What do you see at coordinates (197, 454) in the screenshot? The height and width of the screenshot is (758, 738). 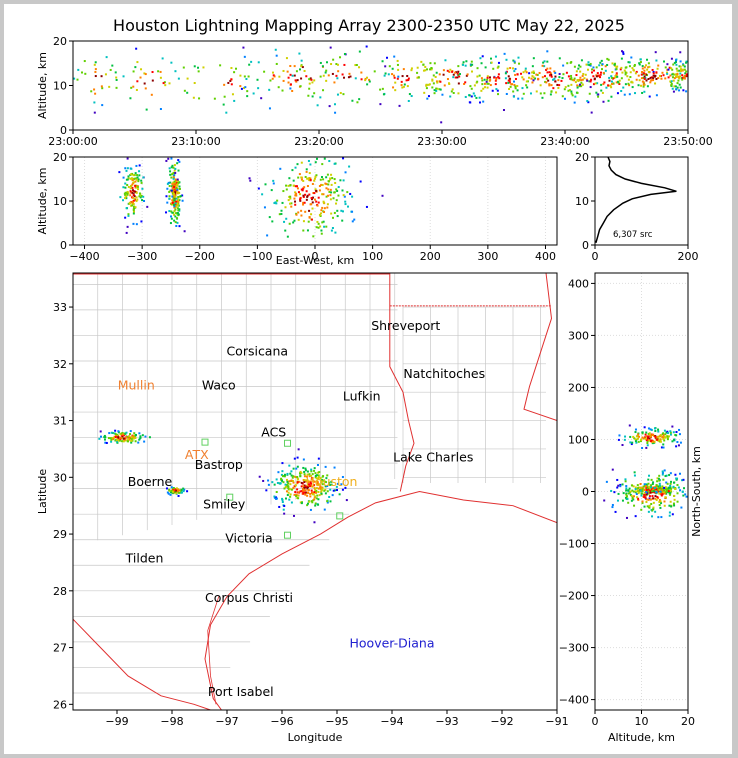 I see `city-label: ATX` at bounding box center [197, 454].